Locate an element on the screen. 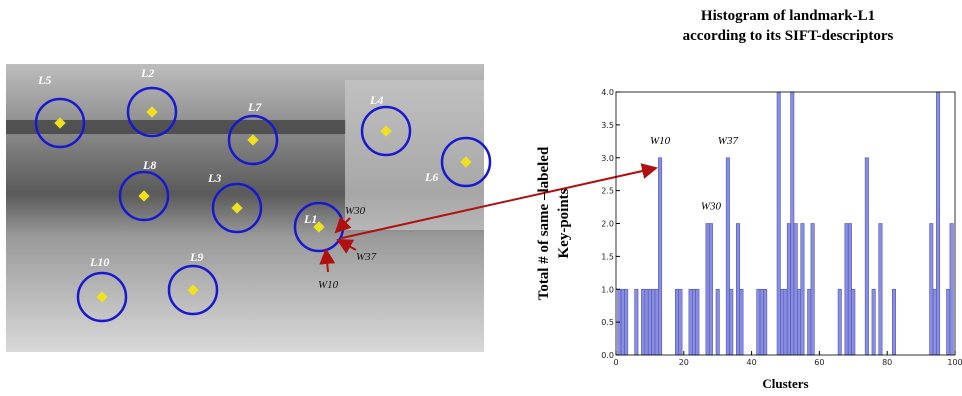 The image size is (962, 396). landmark-label: L5 is located at coordinates (44, 80).